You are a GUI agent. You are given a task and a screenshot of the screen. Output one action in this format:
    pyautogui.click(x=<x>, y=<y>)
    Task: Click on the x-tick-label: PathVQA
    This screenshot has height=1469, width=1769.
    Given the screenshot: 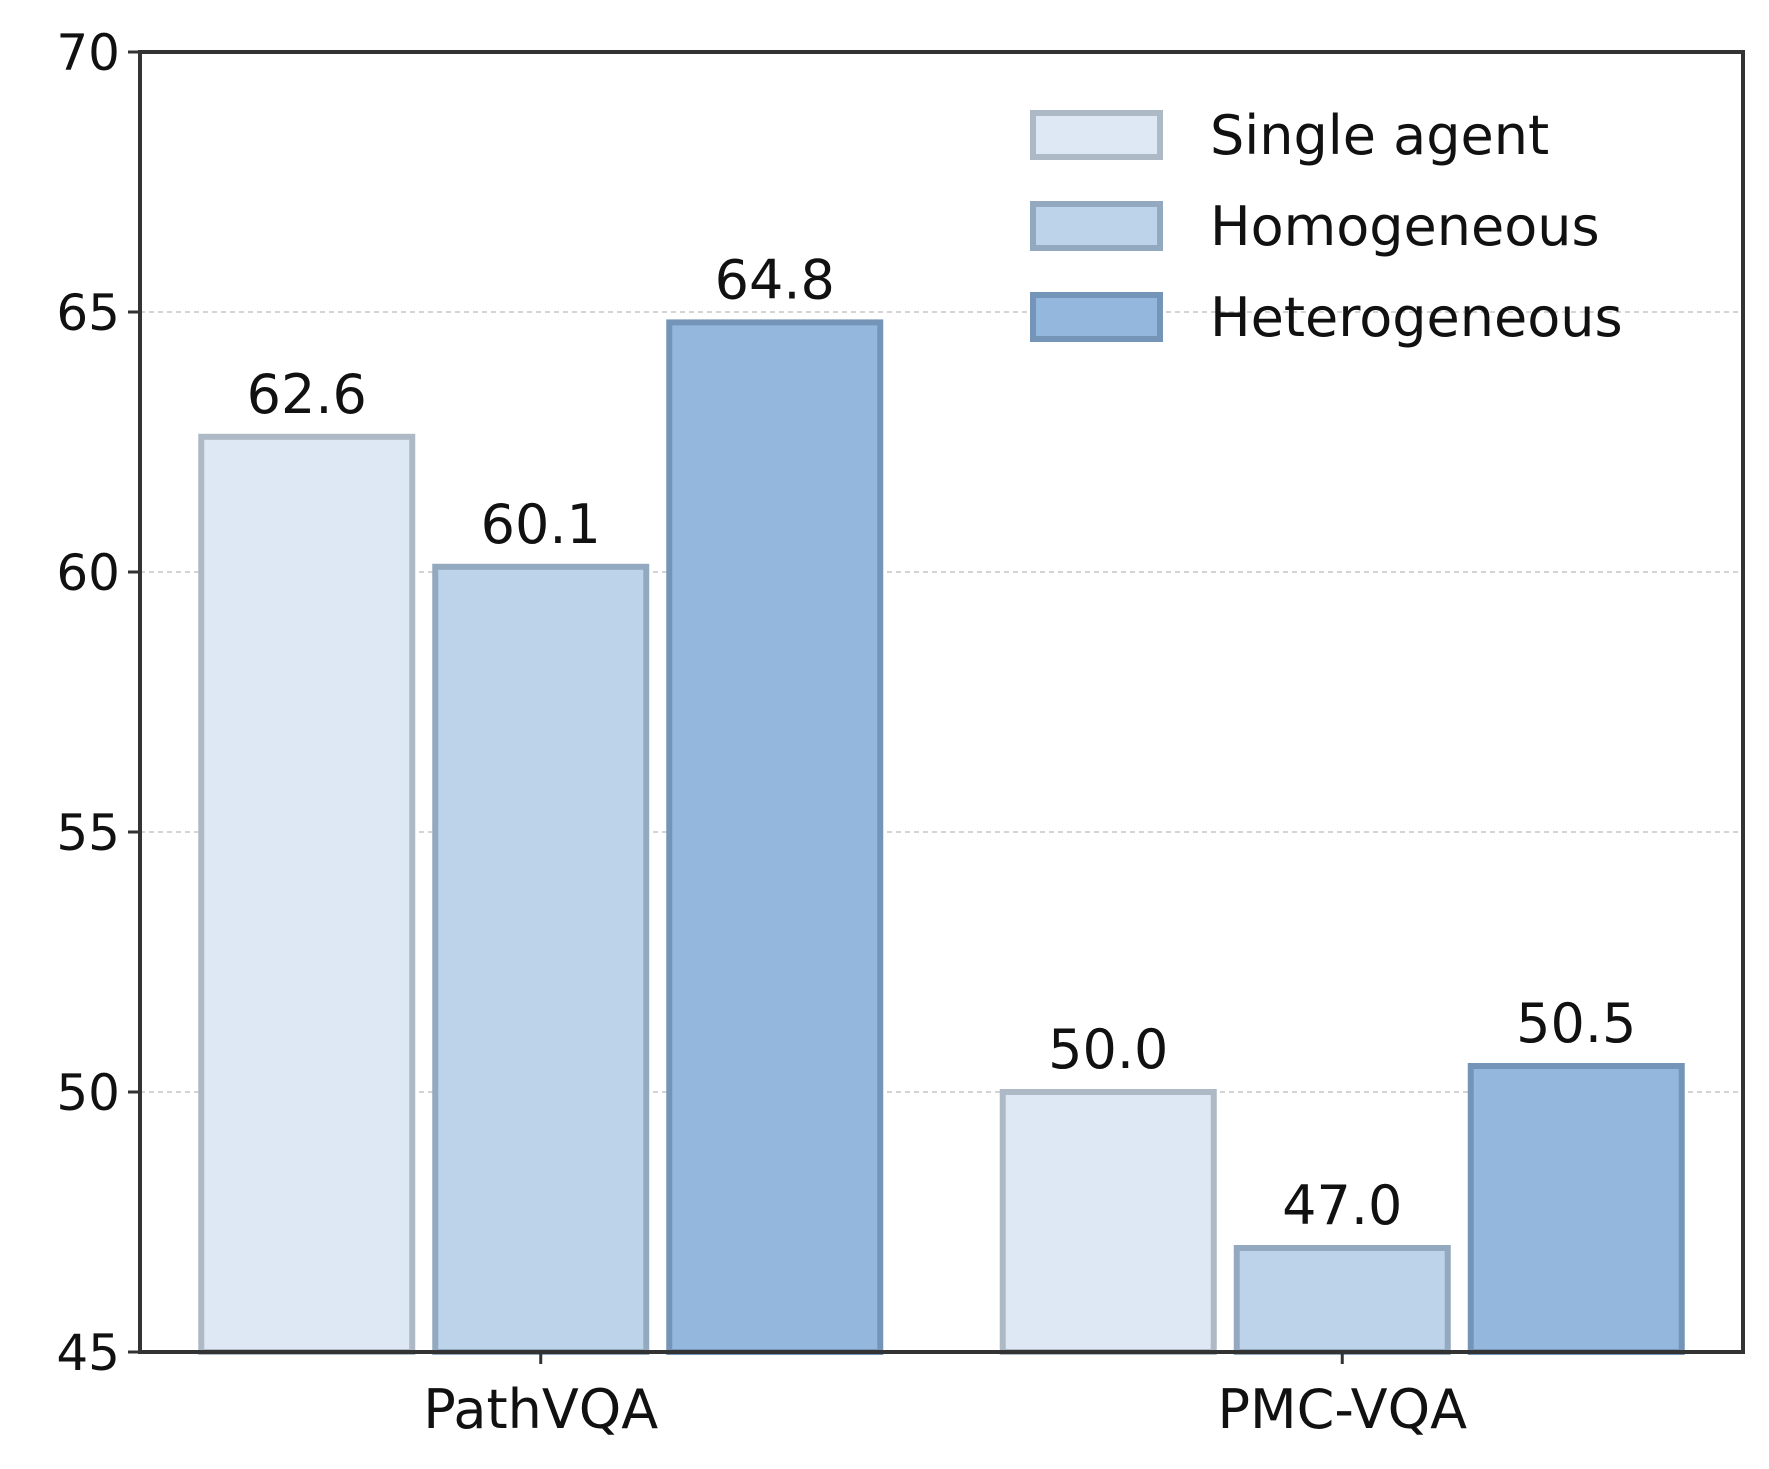 What is the action you would take?
    pyautogui.click(x=540, y=1409)
    